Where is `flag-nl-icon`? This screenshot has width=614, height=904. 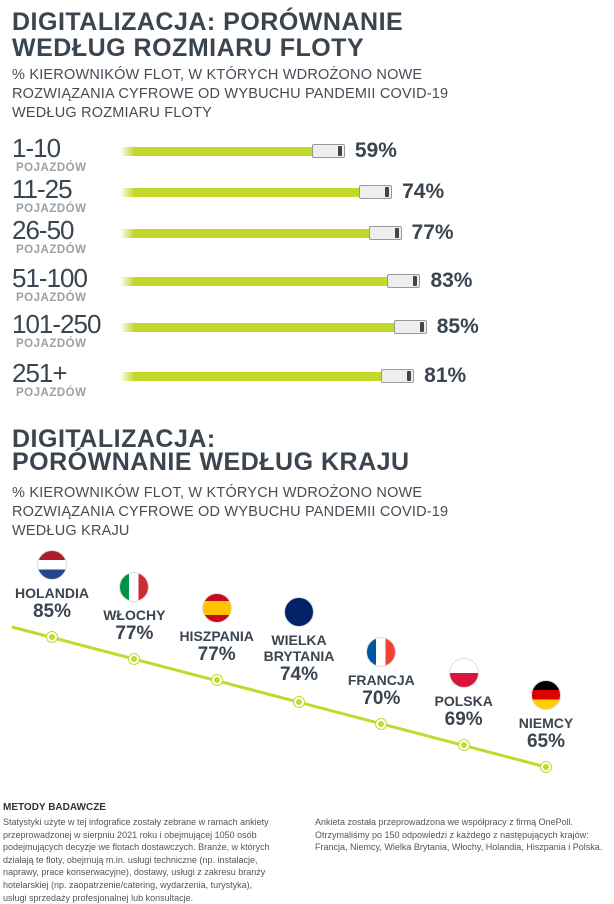 flag-nl-icon is located at coordinates (52, 565).